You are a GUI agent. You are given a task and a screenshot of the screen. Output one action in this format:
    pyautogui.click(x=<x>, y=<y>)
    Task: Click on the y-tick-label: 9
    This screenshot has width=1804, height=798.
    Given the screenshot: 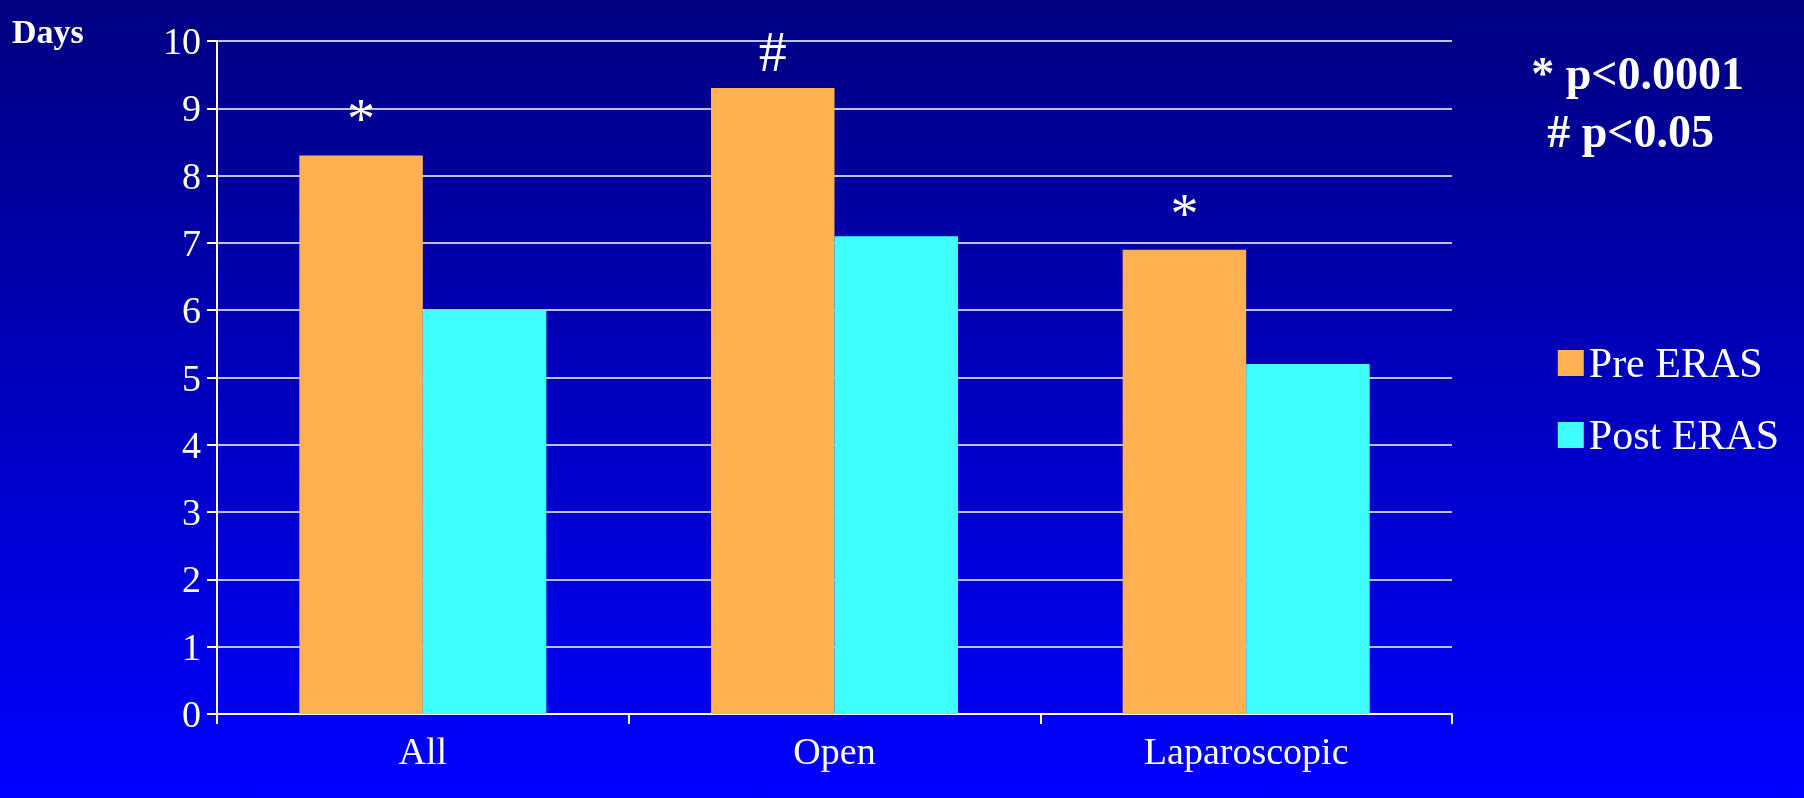 What is the action you would take?
    pyautogui.click(x=191, y=108)
    